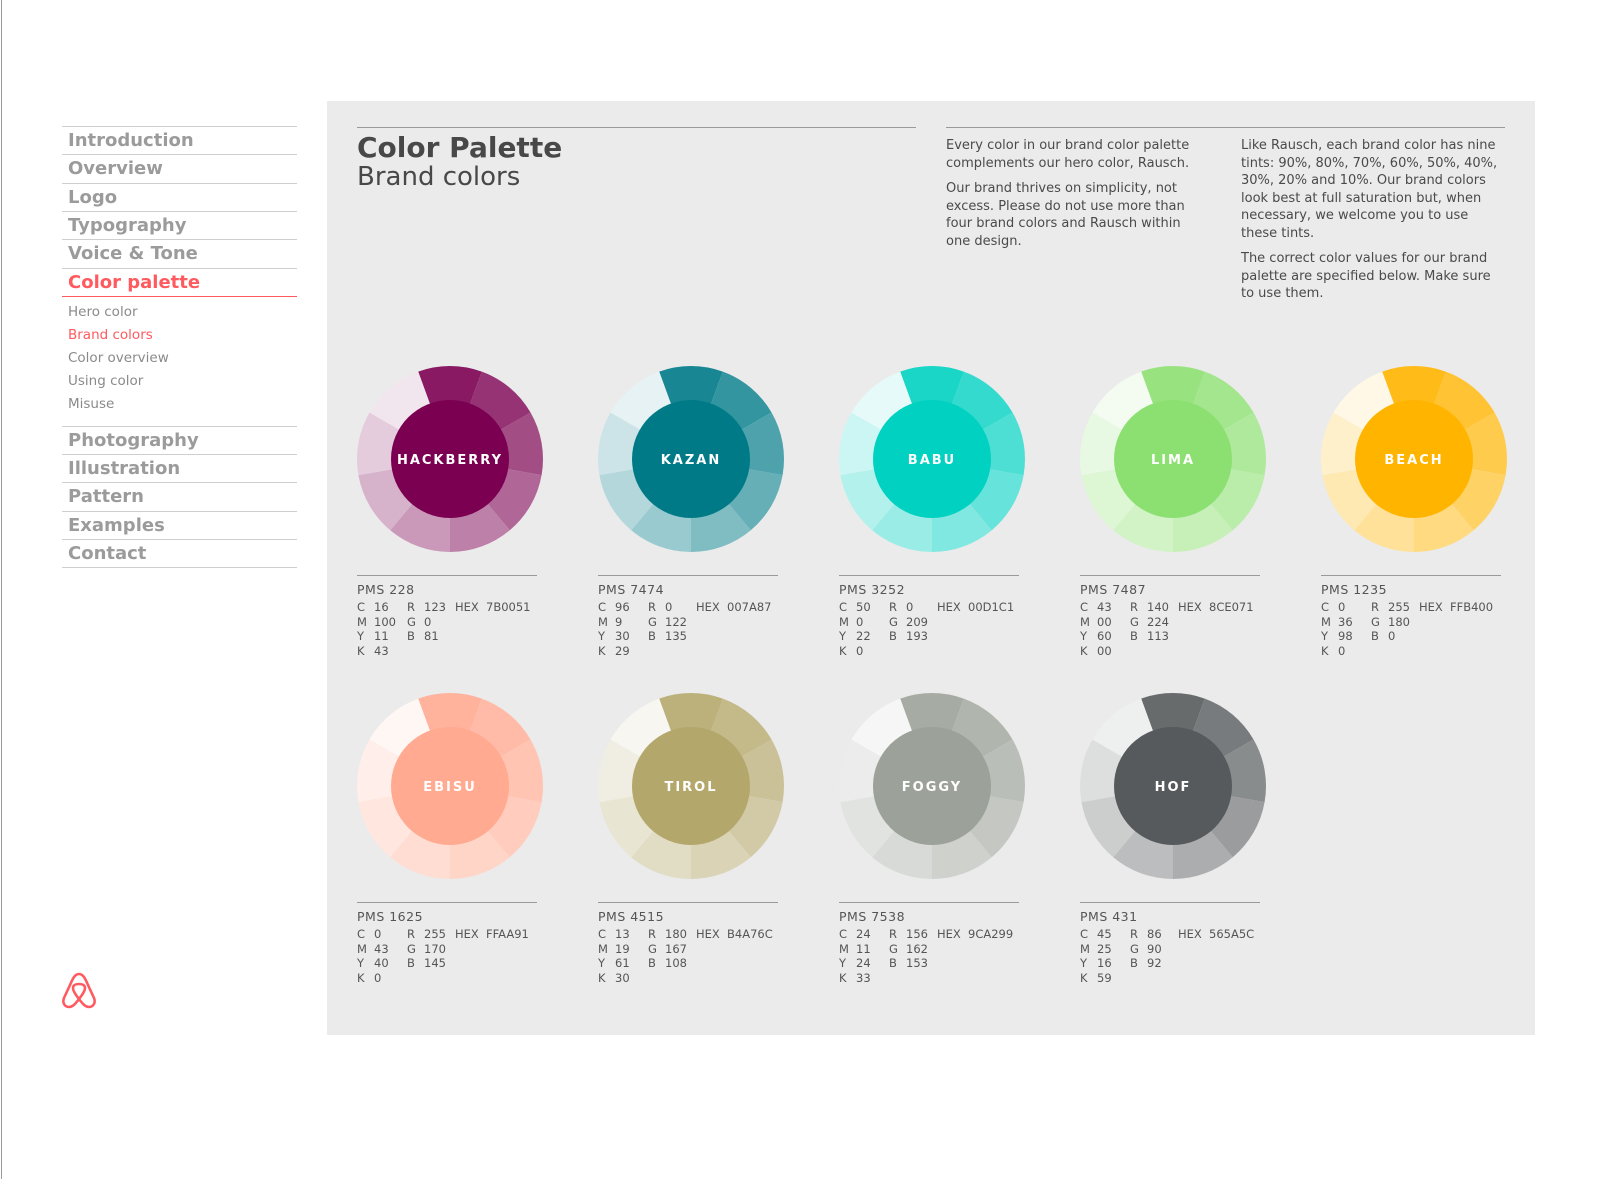 This screenshot has height=1179, width=1600. I want to click on color-name: EBISU, so click(450, 787).